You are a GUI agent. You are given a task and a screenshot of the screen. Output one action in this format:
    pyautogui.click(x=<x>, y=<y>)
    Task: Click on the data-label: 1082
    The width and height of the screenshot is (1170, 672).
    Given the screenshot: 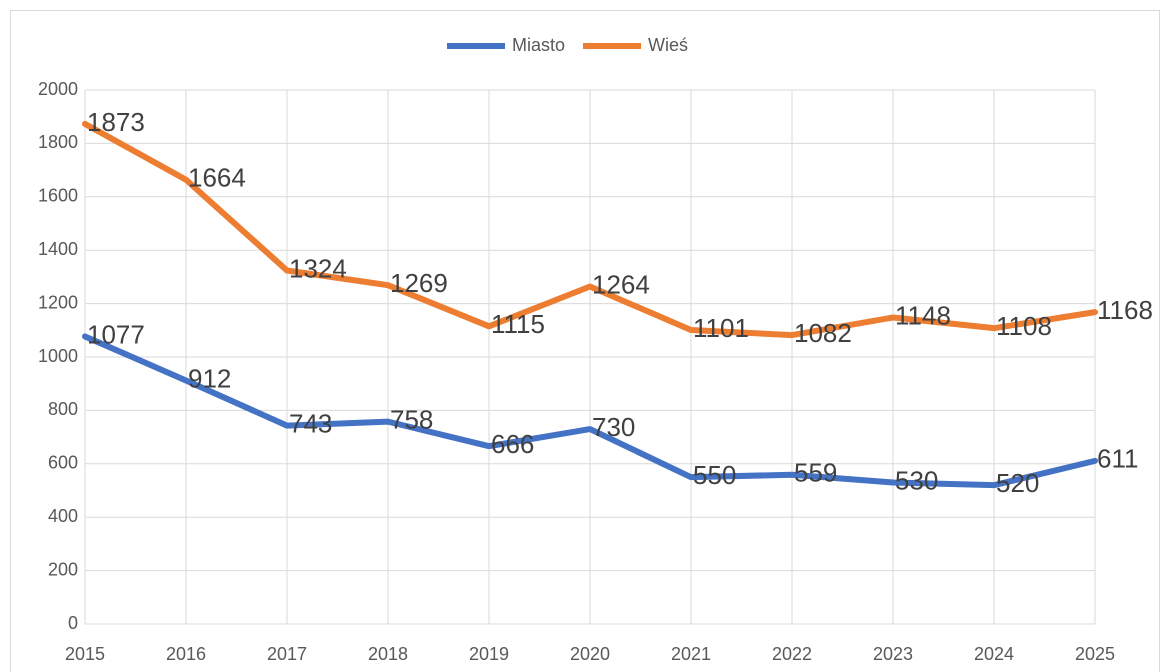 What is the action you would take?
    pyautogui.click(x=823, y=333)
    